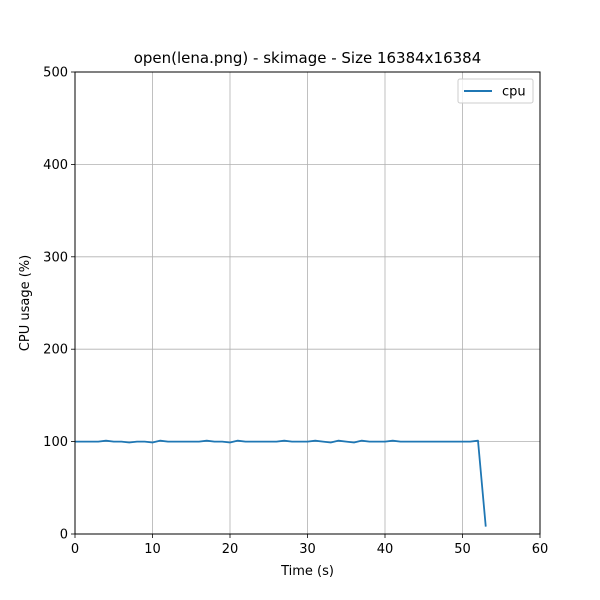 Image resolution: width=600 pixels, height=600 pixels. I want to click on x-tick-label: 40, so click(385, 549).